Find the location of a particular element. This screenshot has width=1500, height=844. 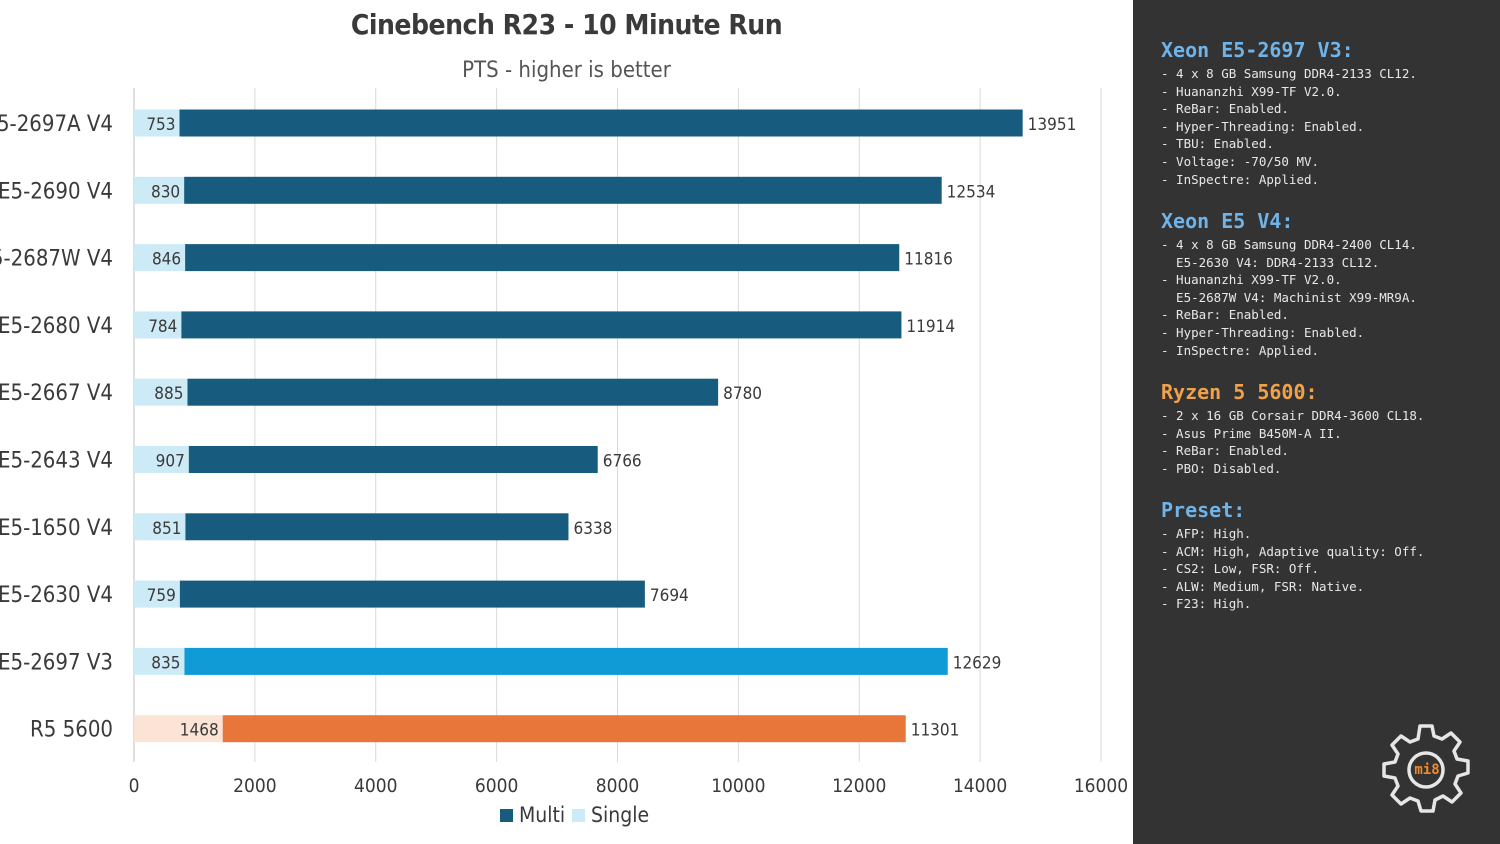

spec-line: E5-2687W V4: Machinist X99-MR9A. is located at coordinates (1289, 297).